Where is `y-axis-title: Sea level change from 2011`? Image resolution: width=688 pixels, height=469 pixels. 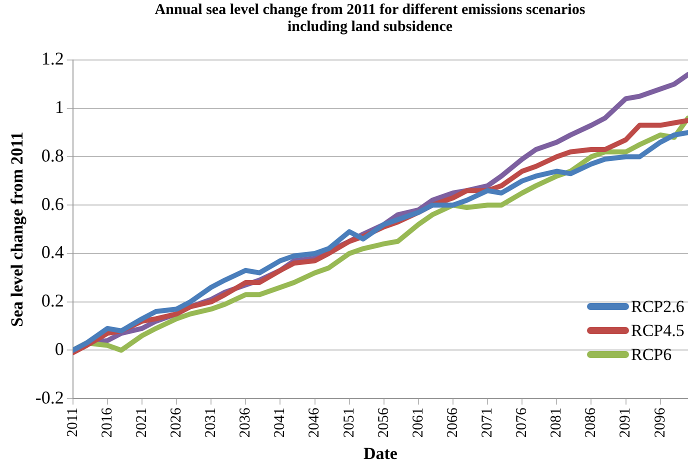
y-axis-title: Sea level change from 2011 is located at coordinates (17, 229).